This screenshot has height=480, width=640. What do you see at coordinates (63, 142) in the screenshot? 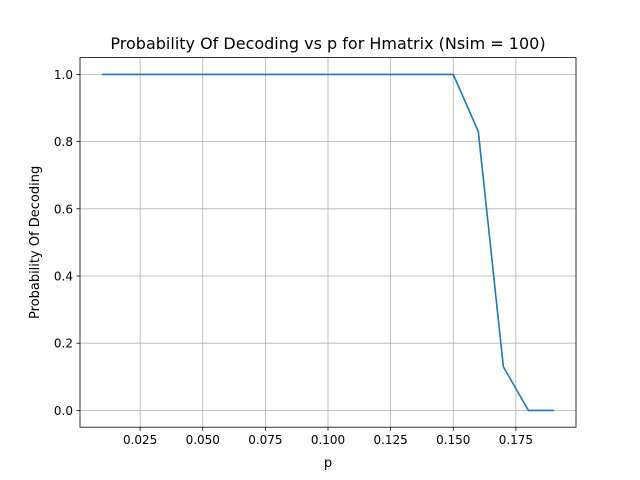
I see `y-tick-label: 0.8` at bounding box center [63, 142].